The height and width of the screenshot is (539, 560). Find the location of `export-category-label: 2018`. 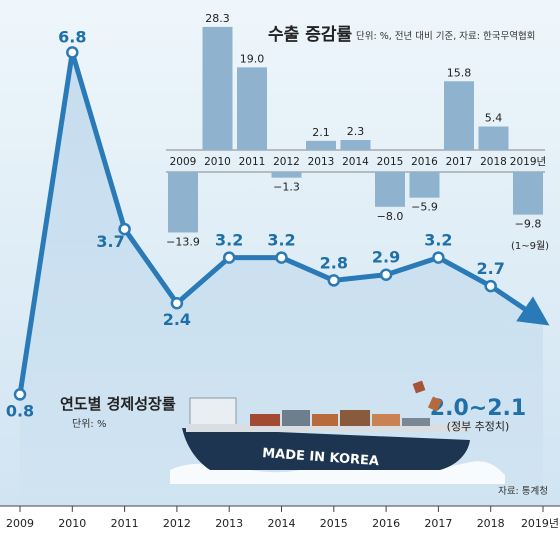

export-category-label: 2018 is located at coordinates (493, 162).